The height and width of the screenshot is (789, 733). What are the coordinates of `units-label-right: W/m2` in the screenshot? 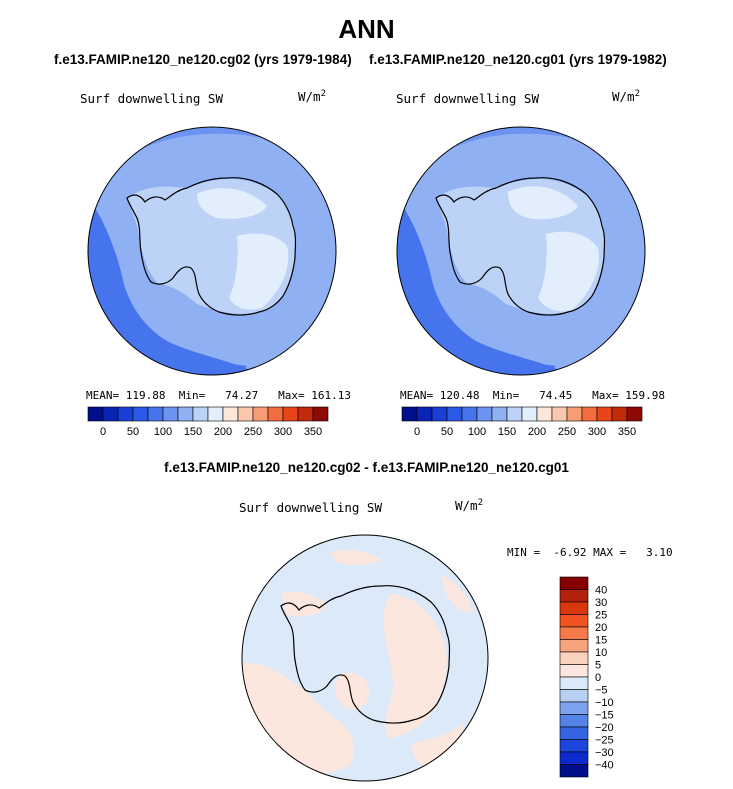 It's located at (626, 97).